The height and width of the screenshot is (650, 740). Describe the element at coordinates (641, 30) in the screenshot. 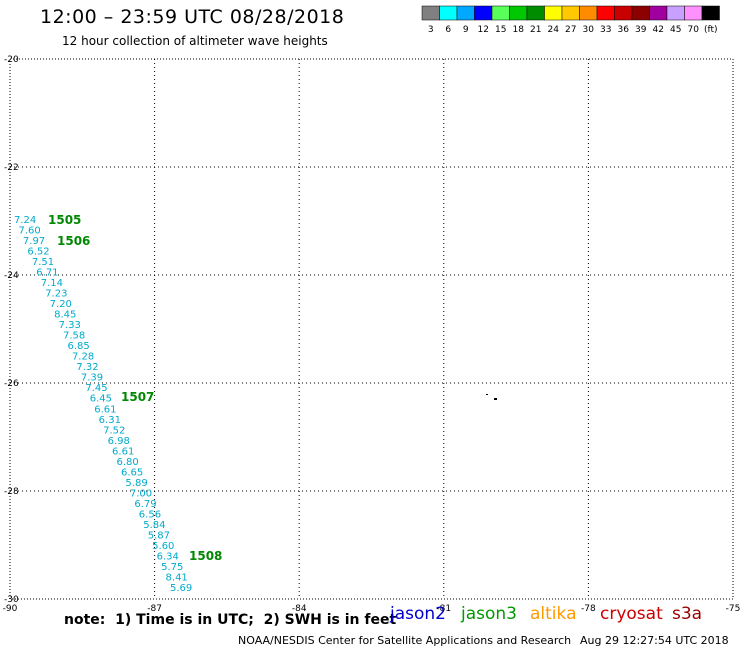

I see `legend-label: 39` at that location.